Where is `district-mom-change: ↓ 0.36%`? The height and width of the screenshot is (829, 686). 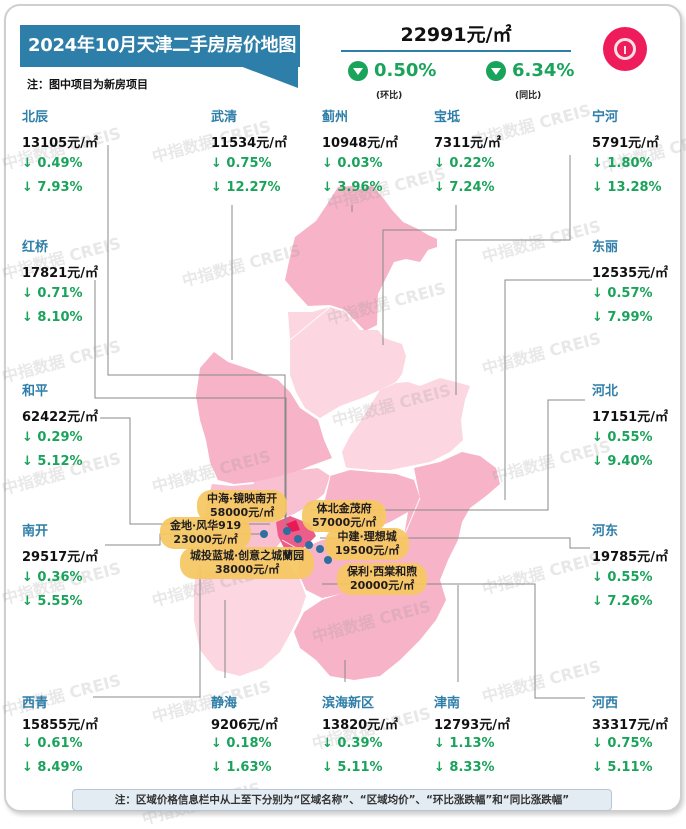 district-mom-change: ↓ 0.36% is located at coordinates (52, 577).